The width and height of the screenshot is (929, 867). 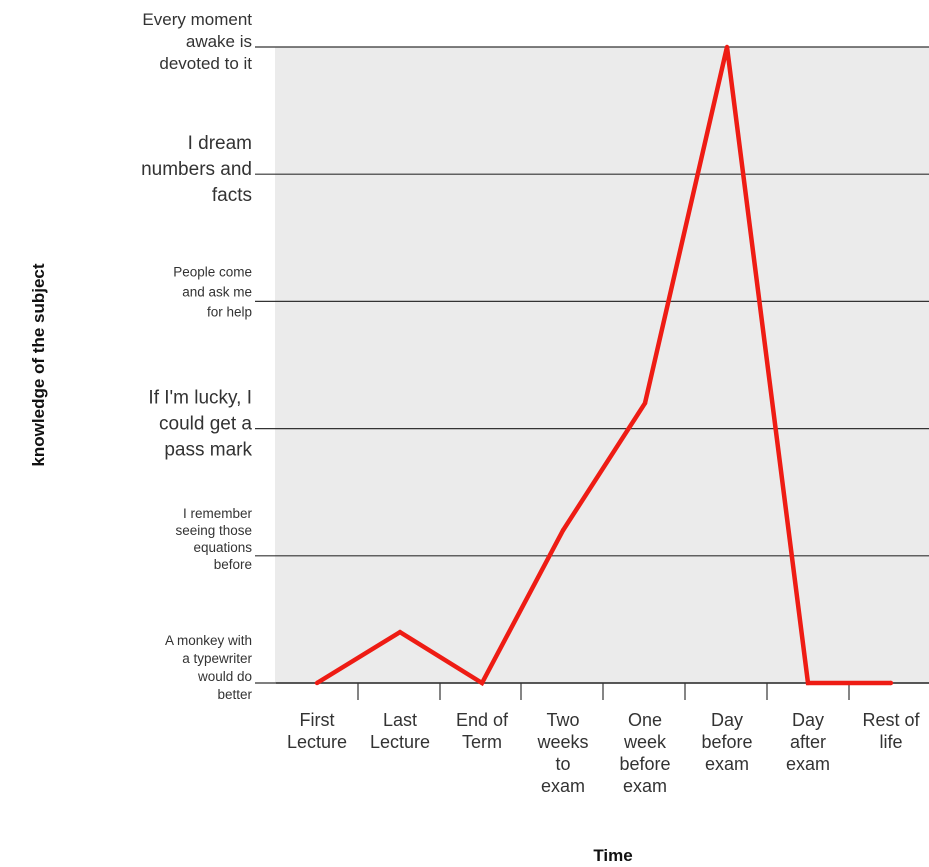 What do you see at coordinates (644, 753) in the screenshot?
I see `x-tick-label: One week before exam` at bounding box center [644, 753].